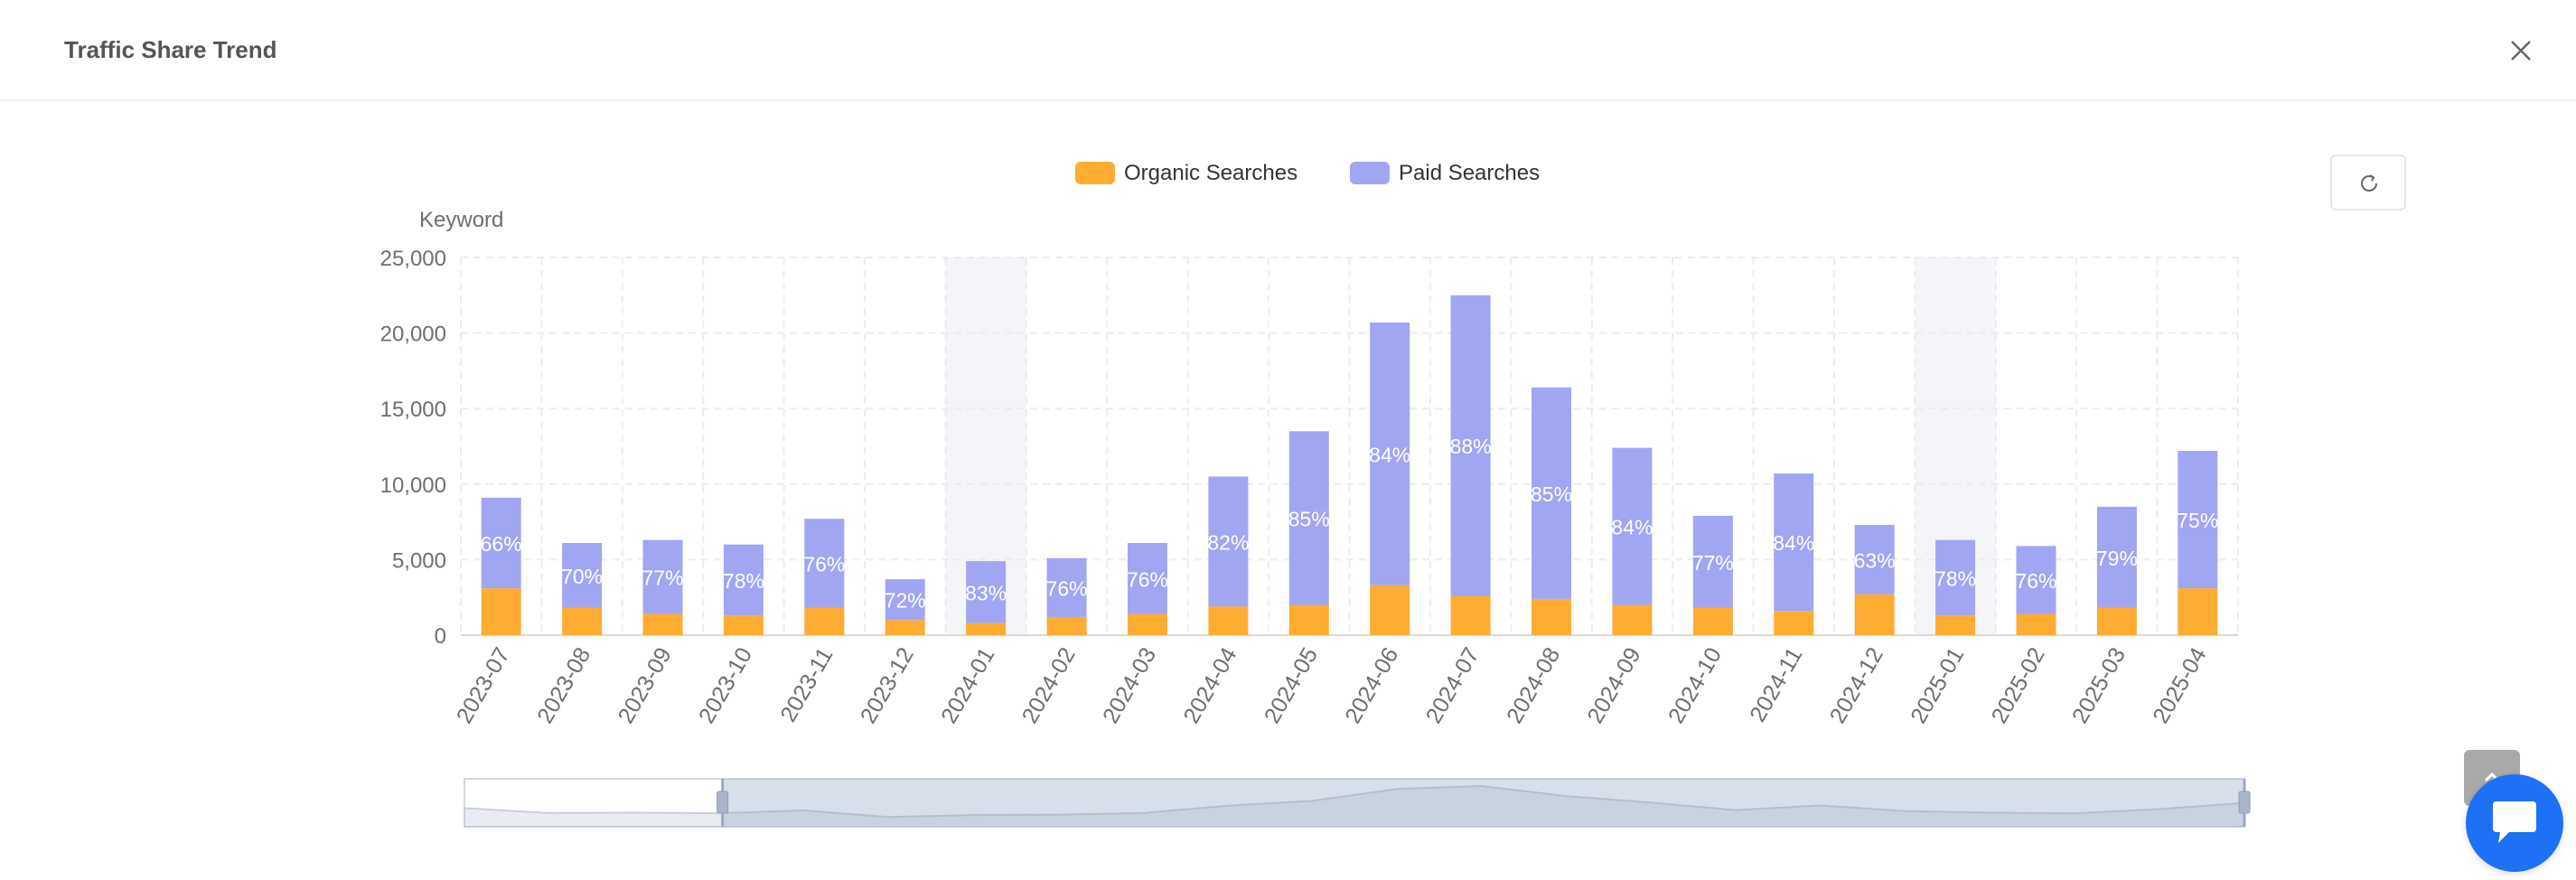 The width and height of the screenshot is (2576, 880). I want to click on x-tick-label: 2023-12, so click(887, 685).